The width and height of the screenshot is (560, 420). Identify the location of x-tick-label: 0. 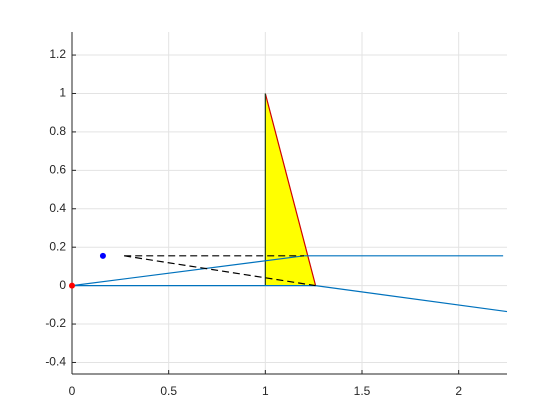
(72, 391).